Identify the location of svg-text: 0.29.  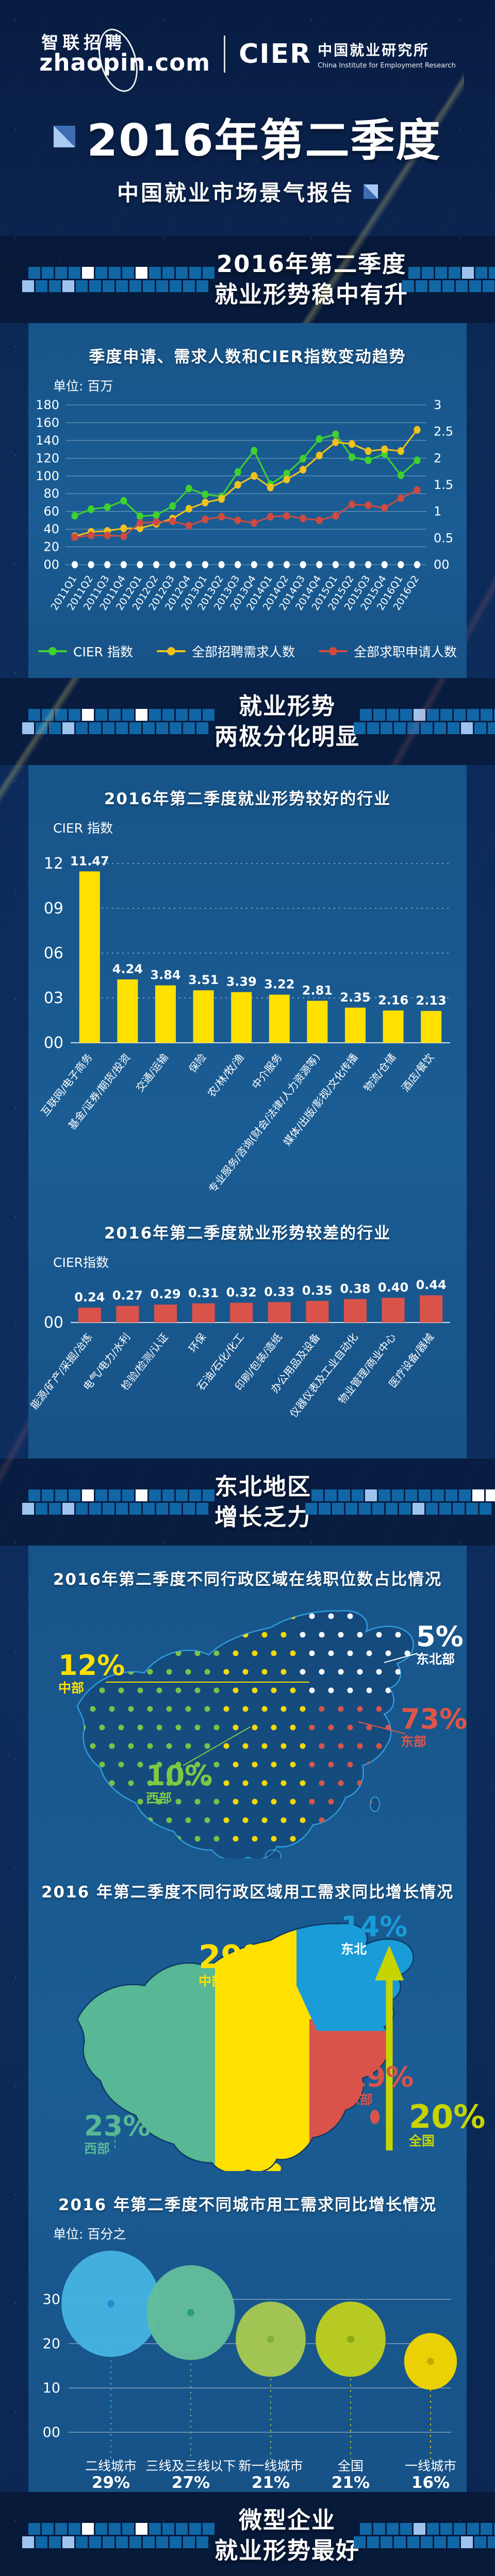
(165, 1294).